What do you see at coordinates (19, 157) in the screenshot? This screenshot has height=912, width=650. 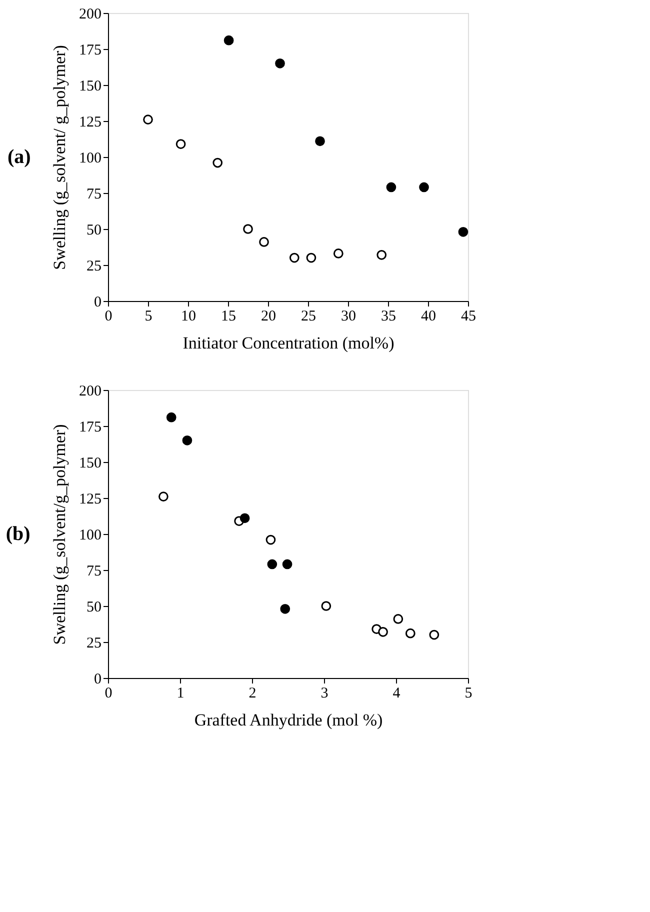 I see `text: (a)` at bounding box center [19, 157].